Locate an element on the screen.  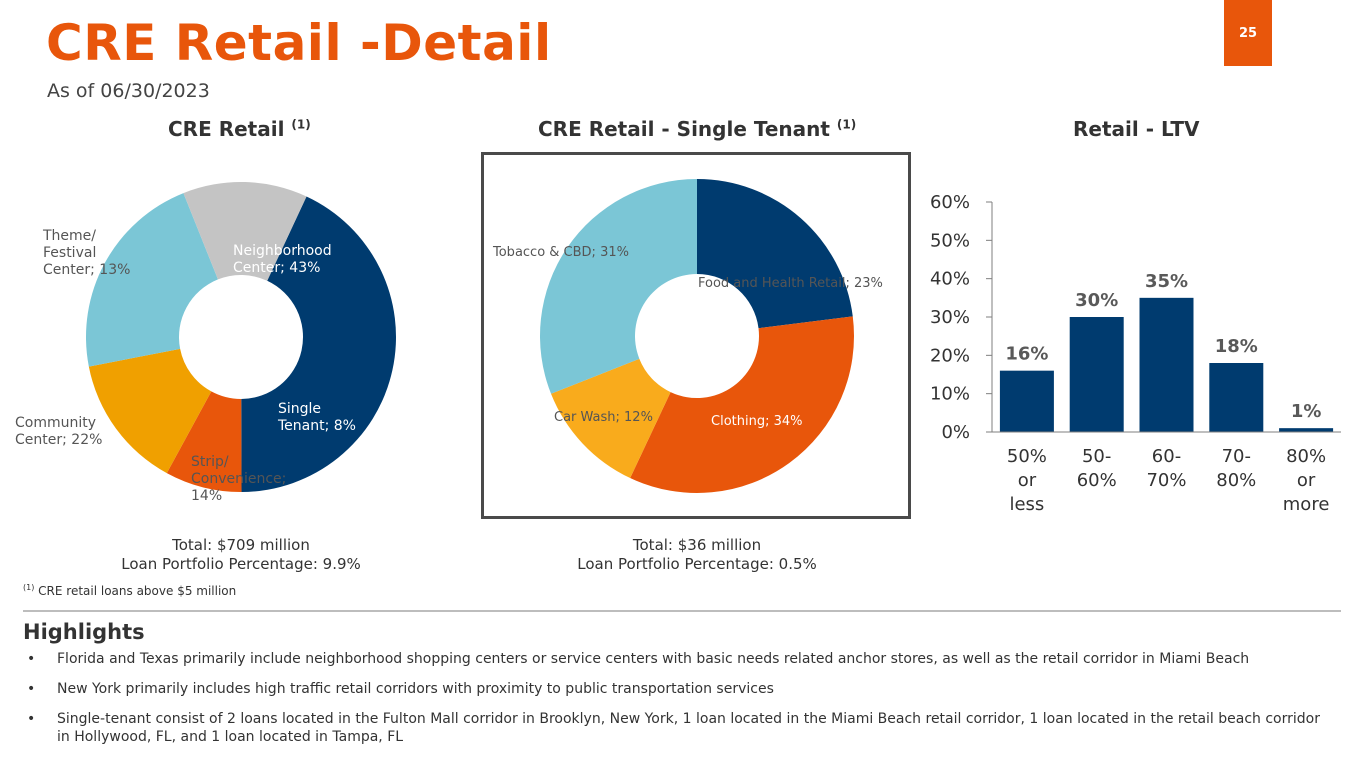
ltv-category-label-line: 60- is located at coordinates (1166, 456).